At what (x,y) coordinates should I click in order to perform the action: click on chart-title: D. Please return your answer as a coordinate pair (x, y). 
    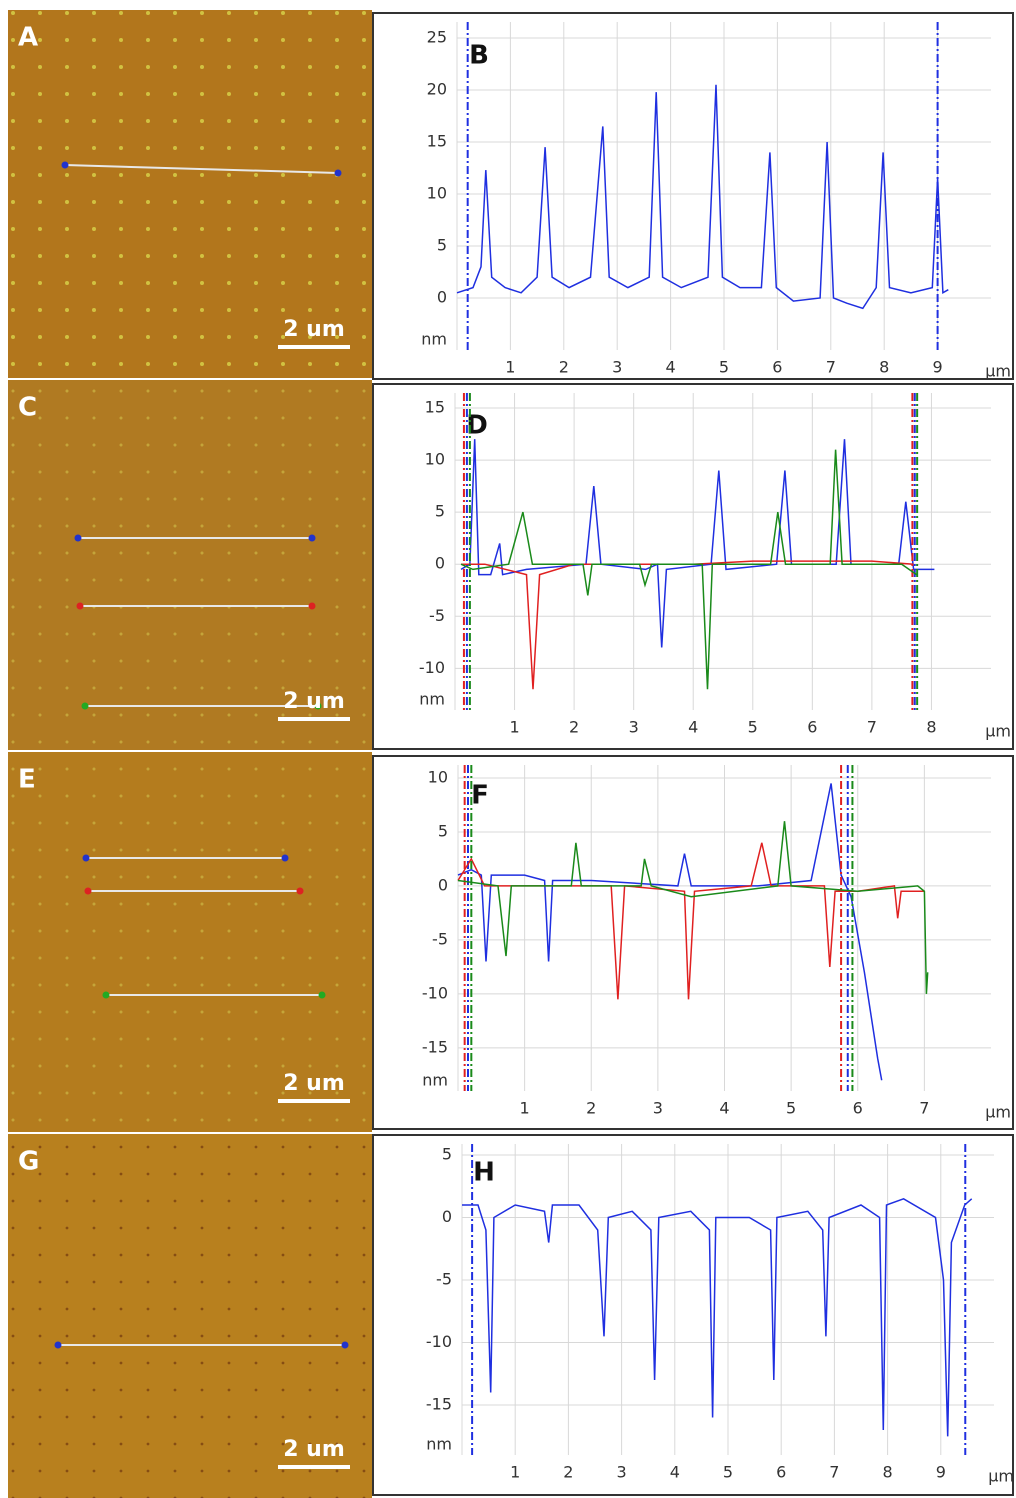
    Looking at the image, I should click on (477, 426).